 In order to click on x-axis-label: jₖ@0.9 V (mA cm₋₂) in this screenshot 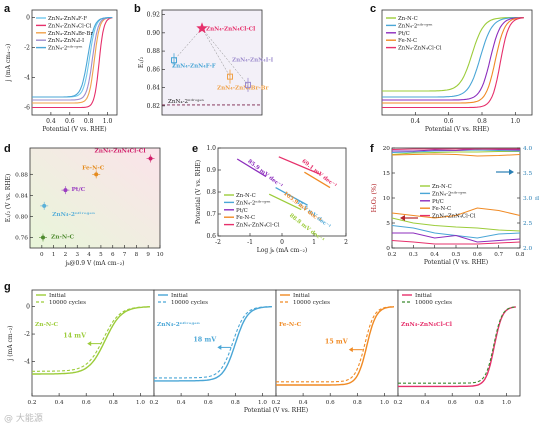, I will do `click(95, 263)`.